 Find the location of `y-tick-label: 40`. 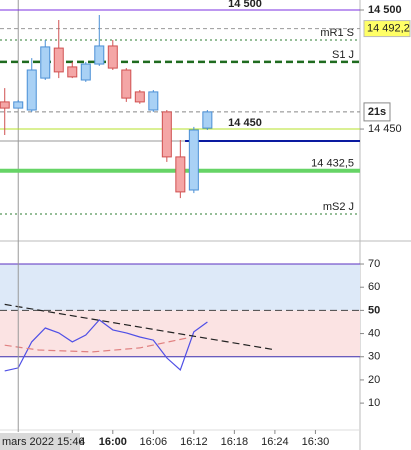

y-tick-label: 40 is located at coordinates (374, 333).